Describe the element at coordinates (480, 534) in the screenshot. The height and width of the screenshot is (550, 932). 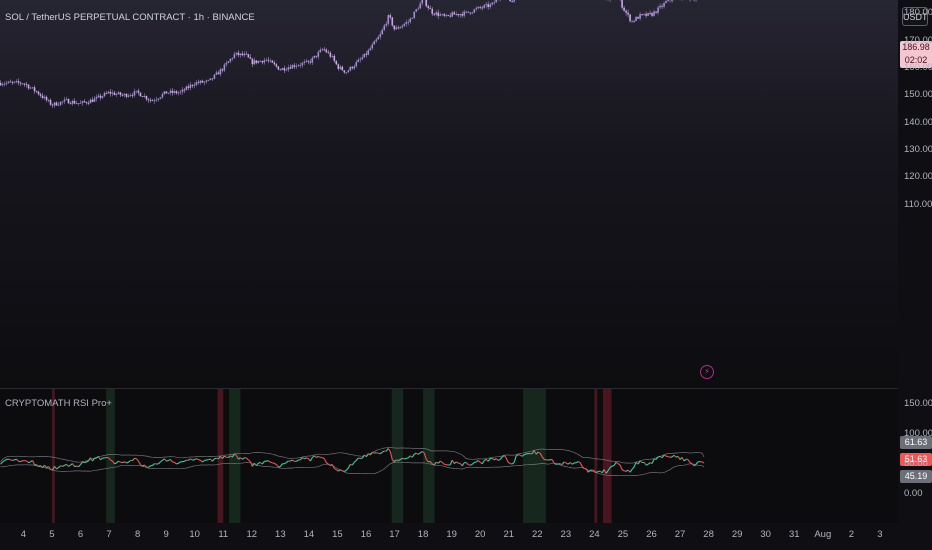
I see `time-tick-label: 20` at that location.